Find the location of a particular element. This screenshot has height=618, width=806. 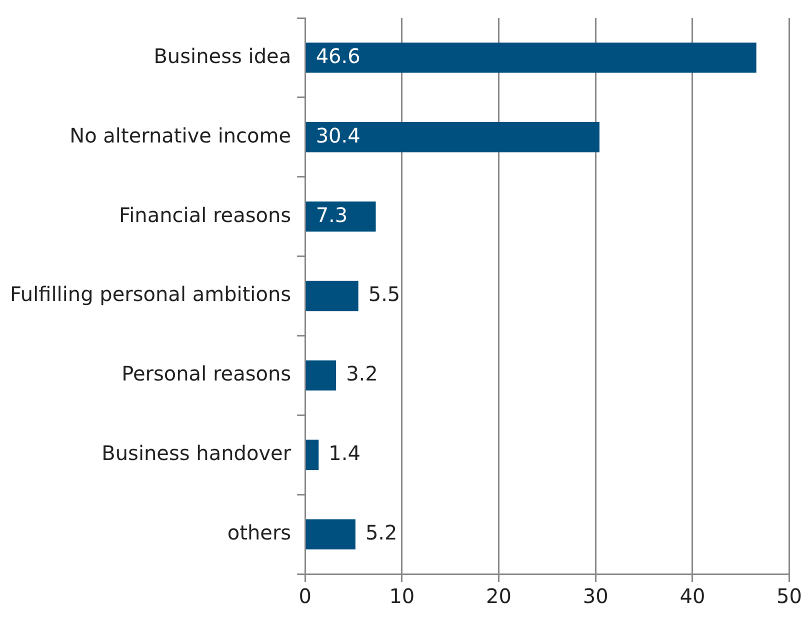

x-tick-label: 30 is located at coordinates (595, 596).